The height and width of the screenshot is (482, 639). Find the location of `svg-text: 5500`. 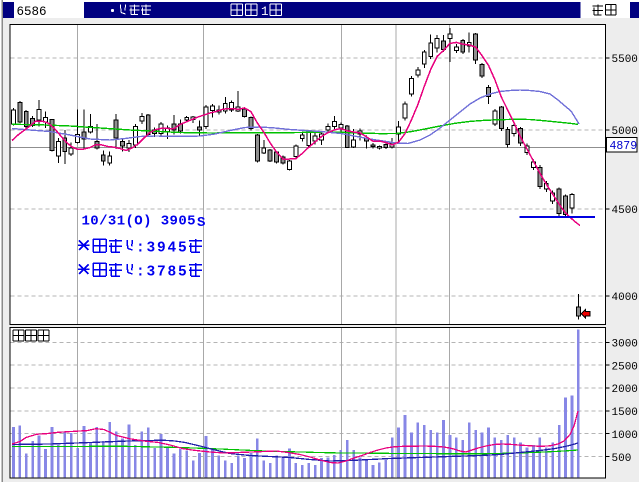

svg-text: 5500 is located at coordinates (625, 60).